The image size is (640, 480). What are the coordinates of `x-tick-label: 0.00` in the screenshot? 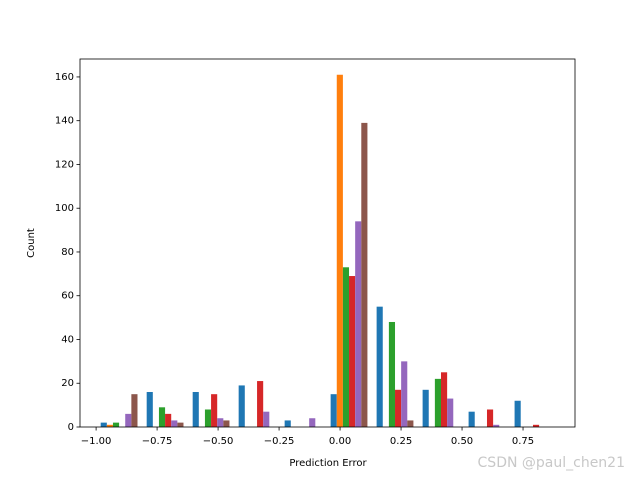 It's located at (340, 441).